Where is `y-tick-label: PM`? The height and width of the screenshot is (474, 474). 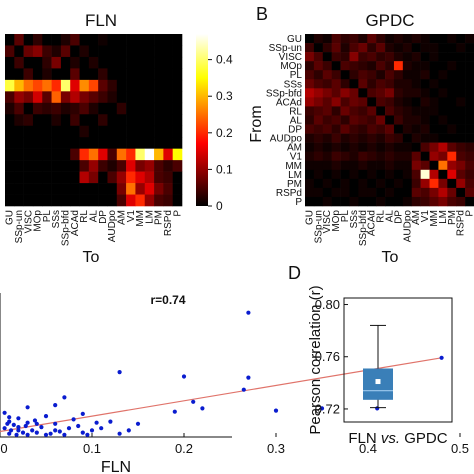
y-tick-label: PM is located at coordinates (294, 184).